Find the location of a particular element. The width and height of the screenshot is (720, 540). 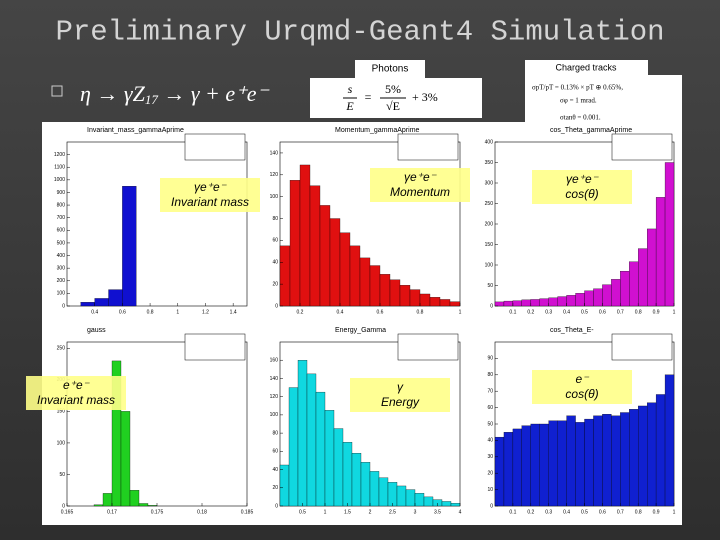

panel-label: γe⁺e⁻ is located at coordinates (583, 179).